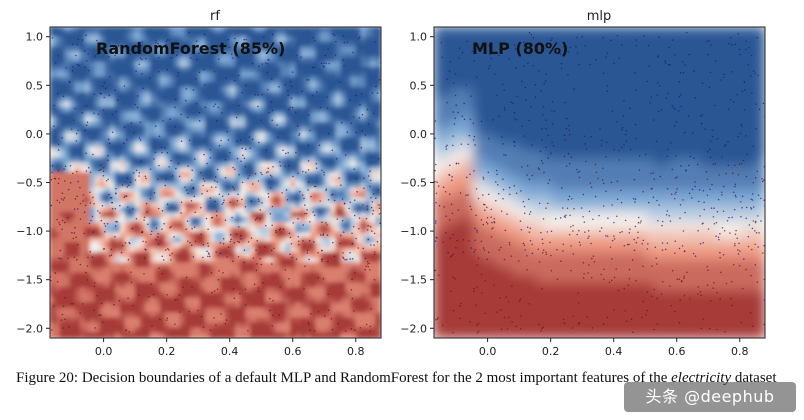 The height and width of the screenshot is (420, 804). I want to click on rf-annotation: RandomForest (85%), so click(190, 48).